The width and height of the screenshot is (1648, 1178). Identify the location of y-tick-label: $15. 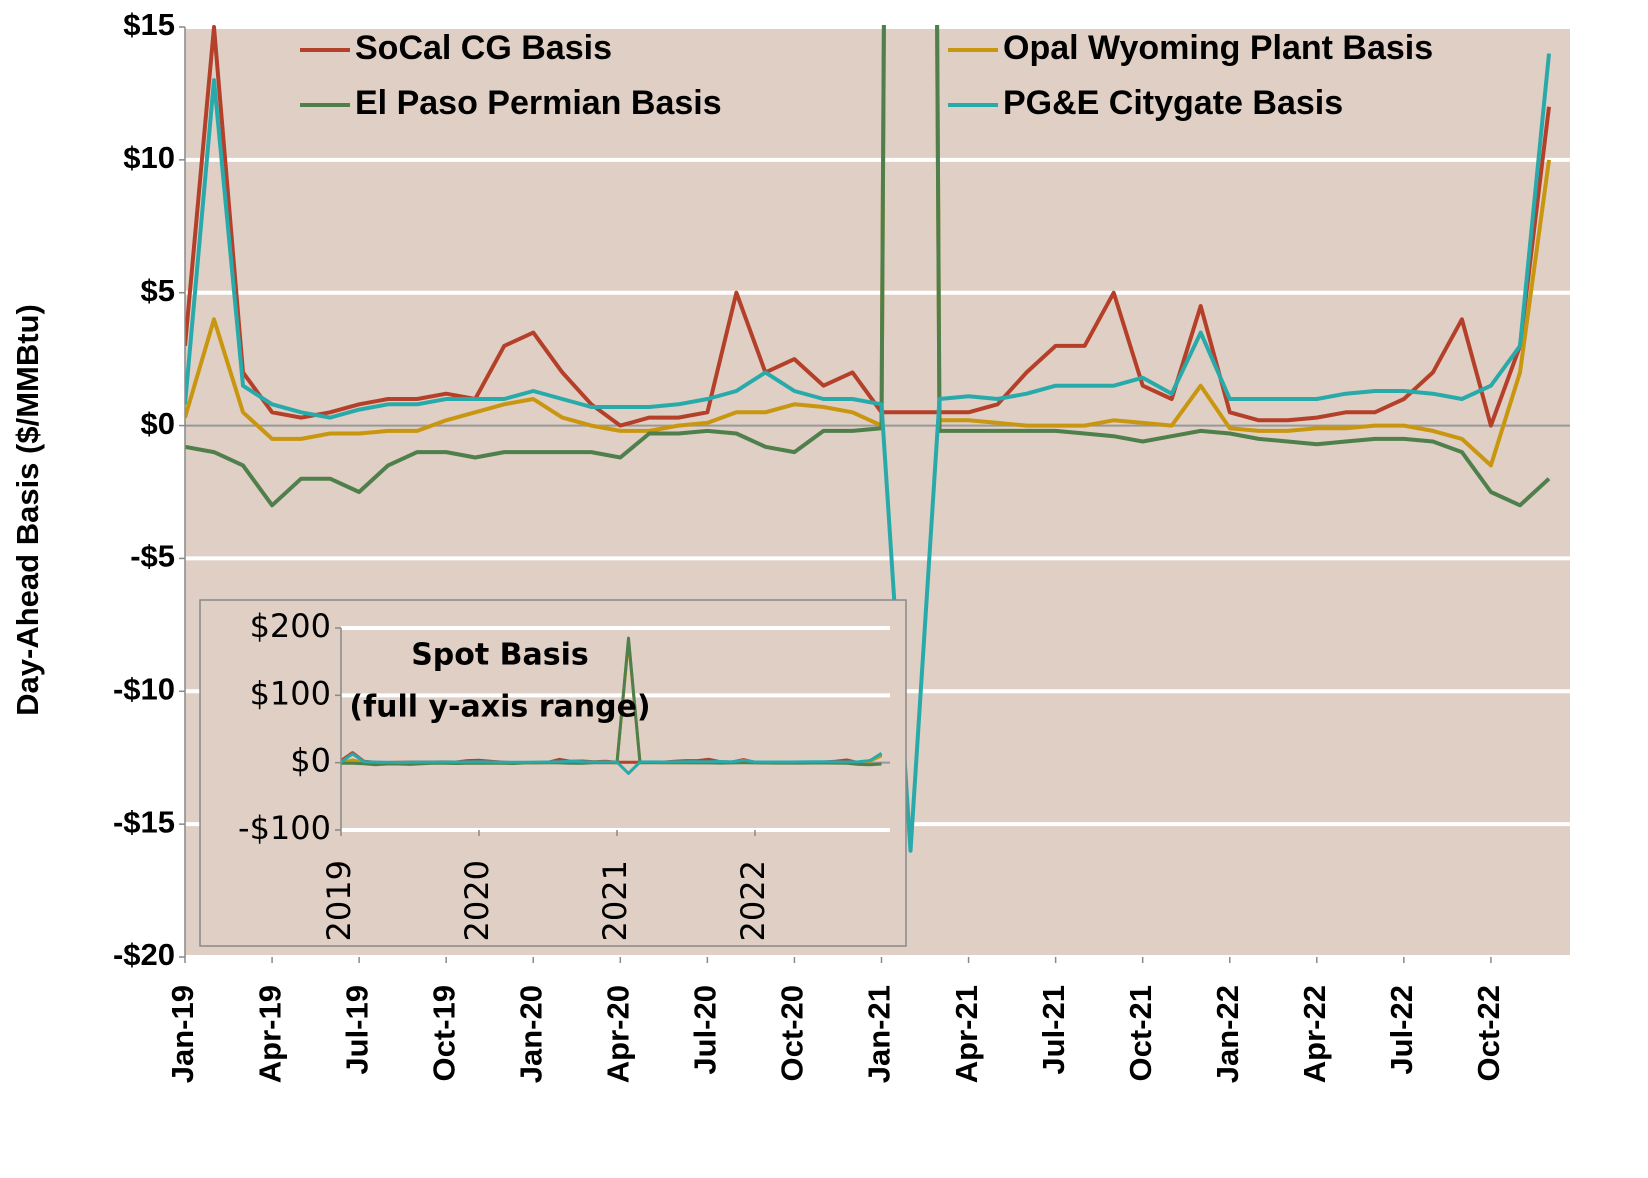
(149, 24).